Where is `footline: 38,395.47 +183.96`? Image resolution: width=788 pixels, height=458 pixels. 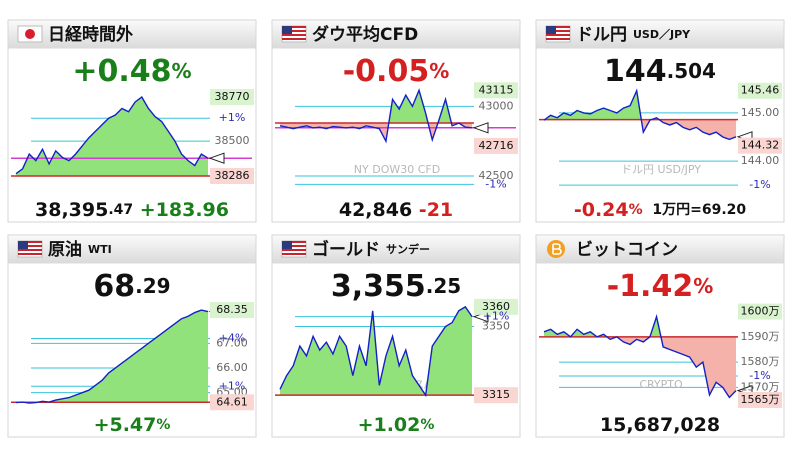 footline: 38,395.47 +183.96 is located at coordinates (132, 210).